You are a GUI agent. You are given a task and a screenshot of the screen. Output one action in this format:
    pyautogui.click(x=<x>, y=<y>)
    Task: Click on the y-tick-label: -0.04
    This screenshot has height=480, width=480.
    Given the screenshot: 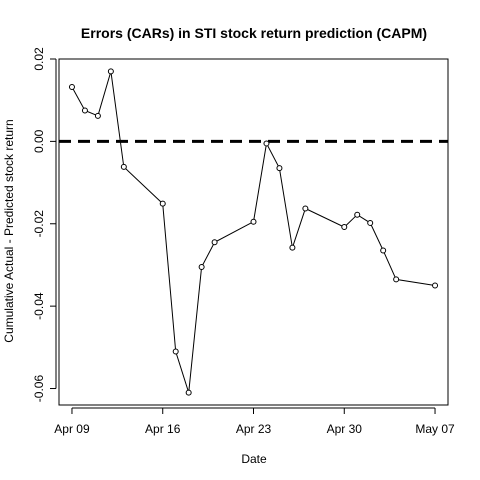 What is the action you would take?
    pyautogui.click(x=39, y=306)
    